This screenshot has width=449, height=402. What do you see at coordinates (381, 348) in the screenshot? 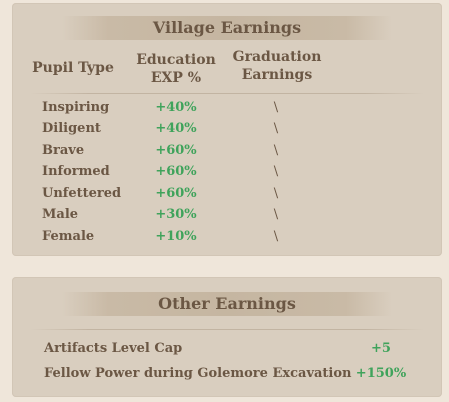
I see `other-earning-value: +5` at bounding box center [381, 348].